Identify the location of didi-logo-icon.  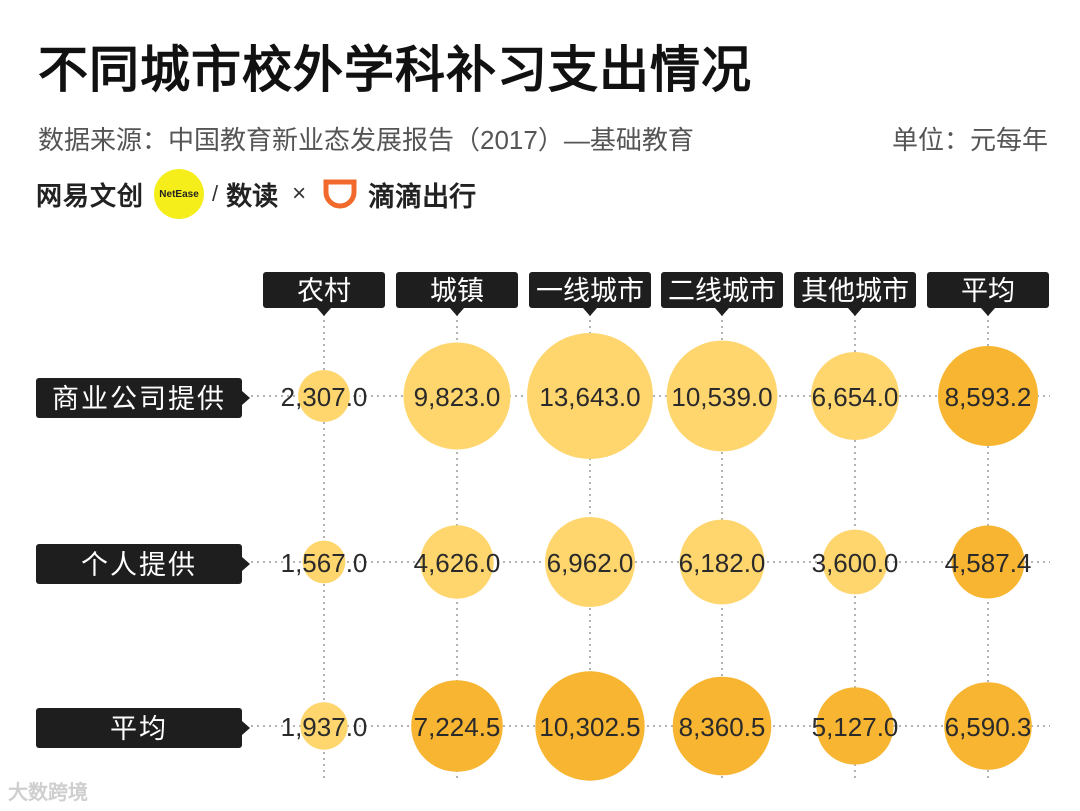
(340, 194).